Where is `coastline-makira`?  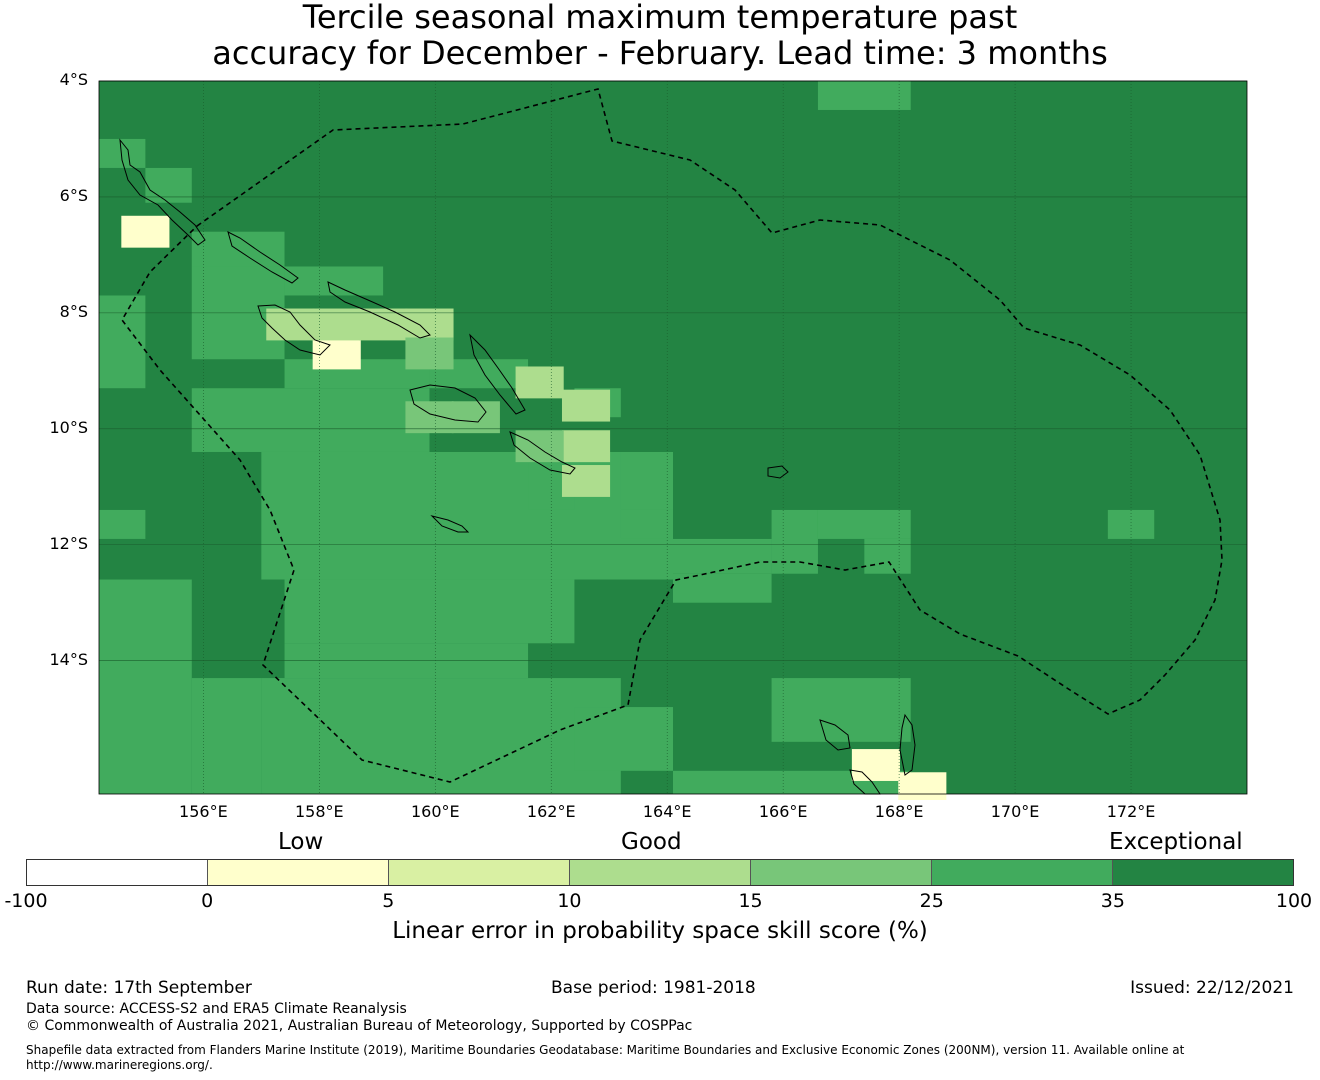 coastline-makira is located at coordinates (542, 453).